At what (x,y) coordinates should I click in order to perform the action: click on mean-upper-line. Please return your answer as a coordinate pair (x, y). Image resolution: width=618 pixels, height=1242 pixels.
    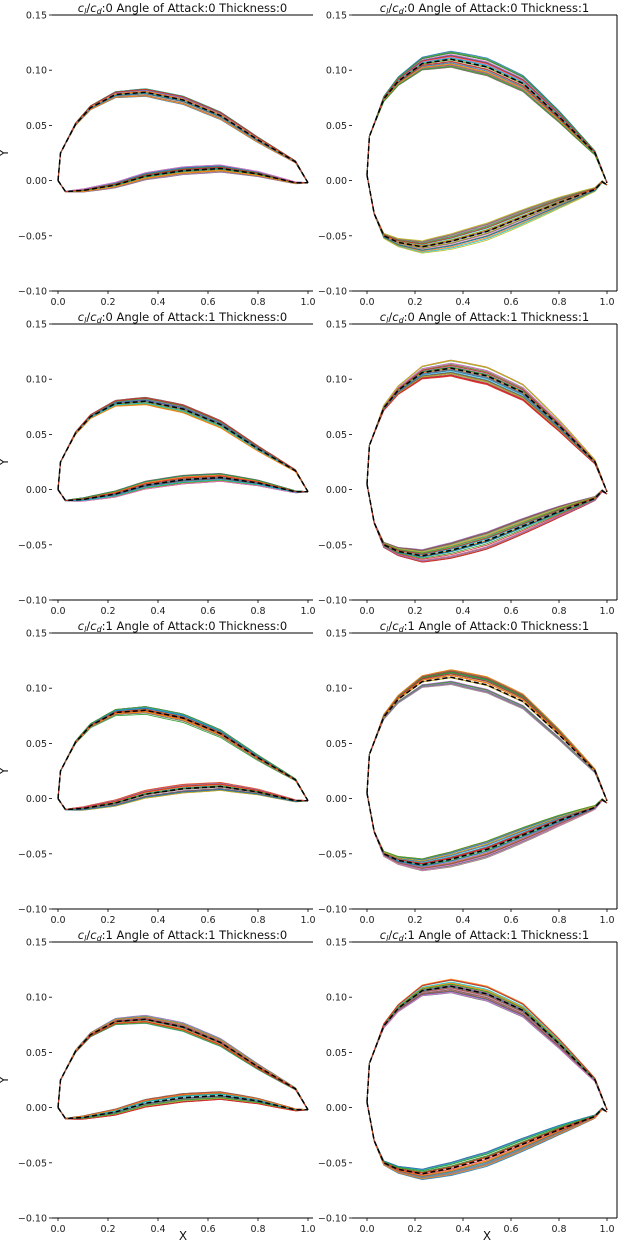
    Looking at the image, I should click on (487, 121).